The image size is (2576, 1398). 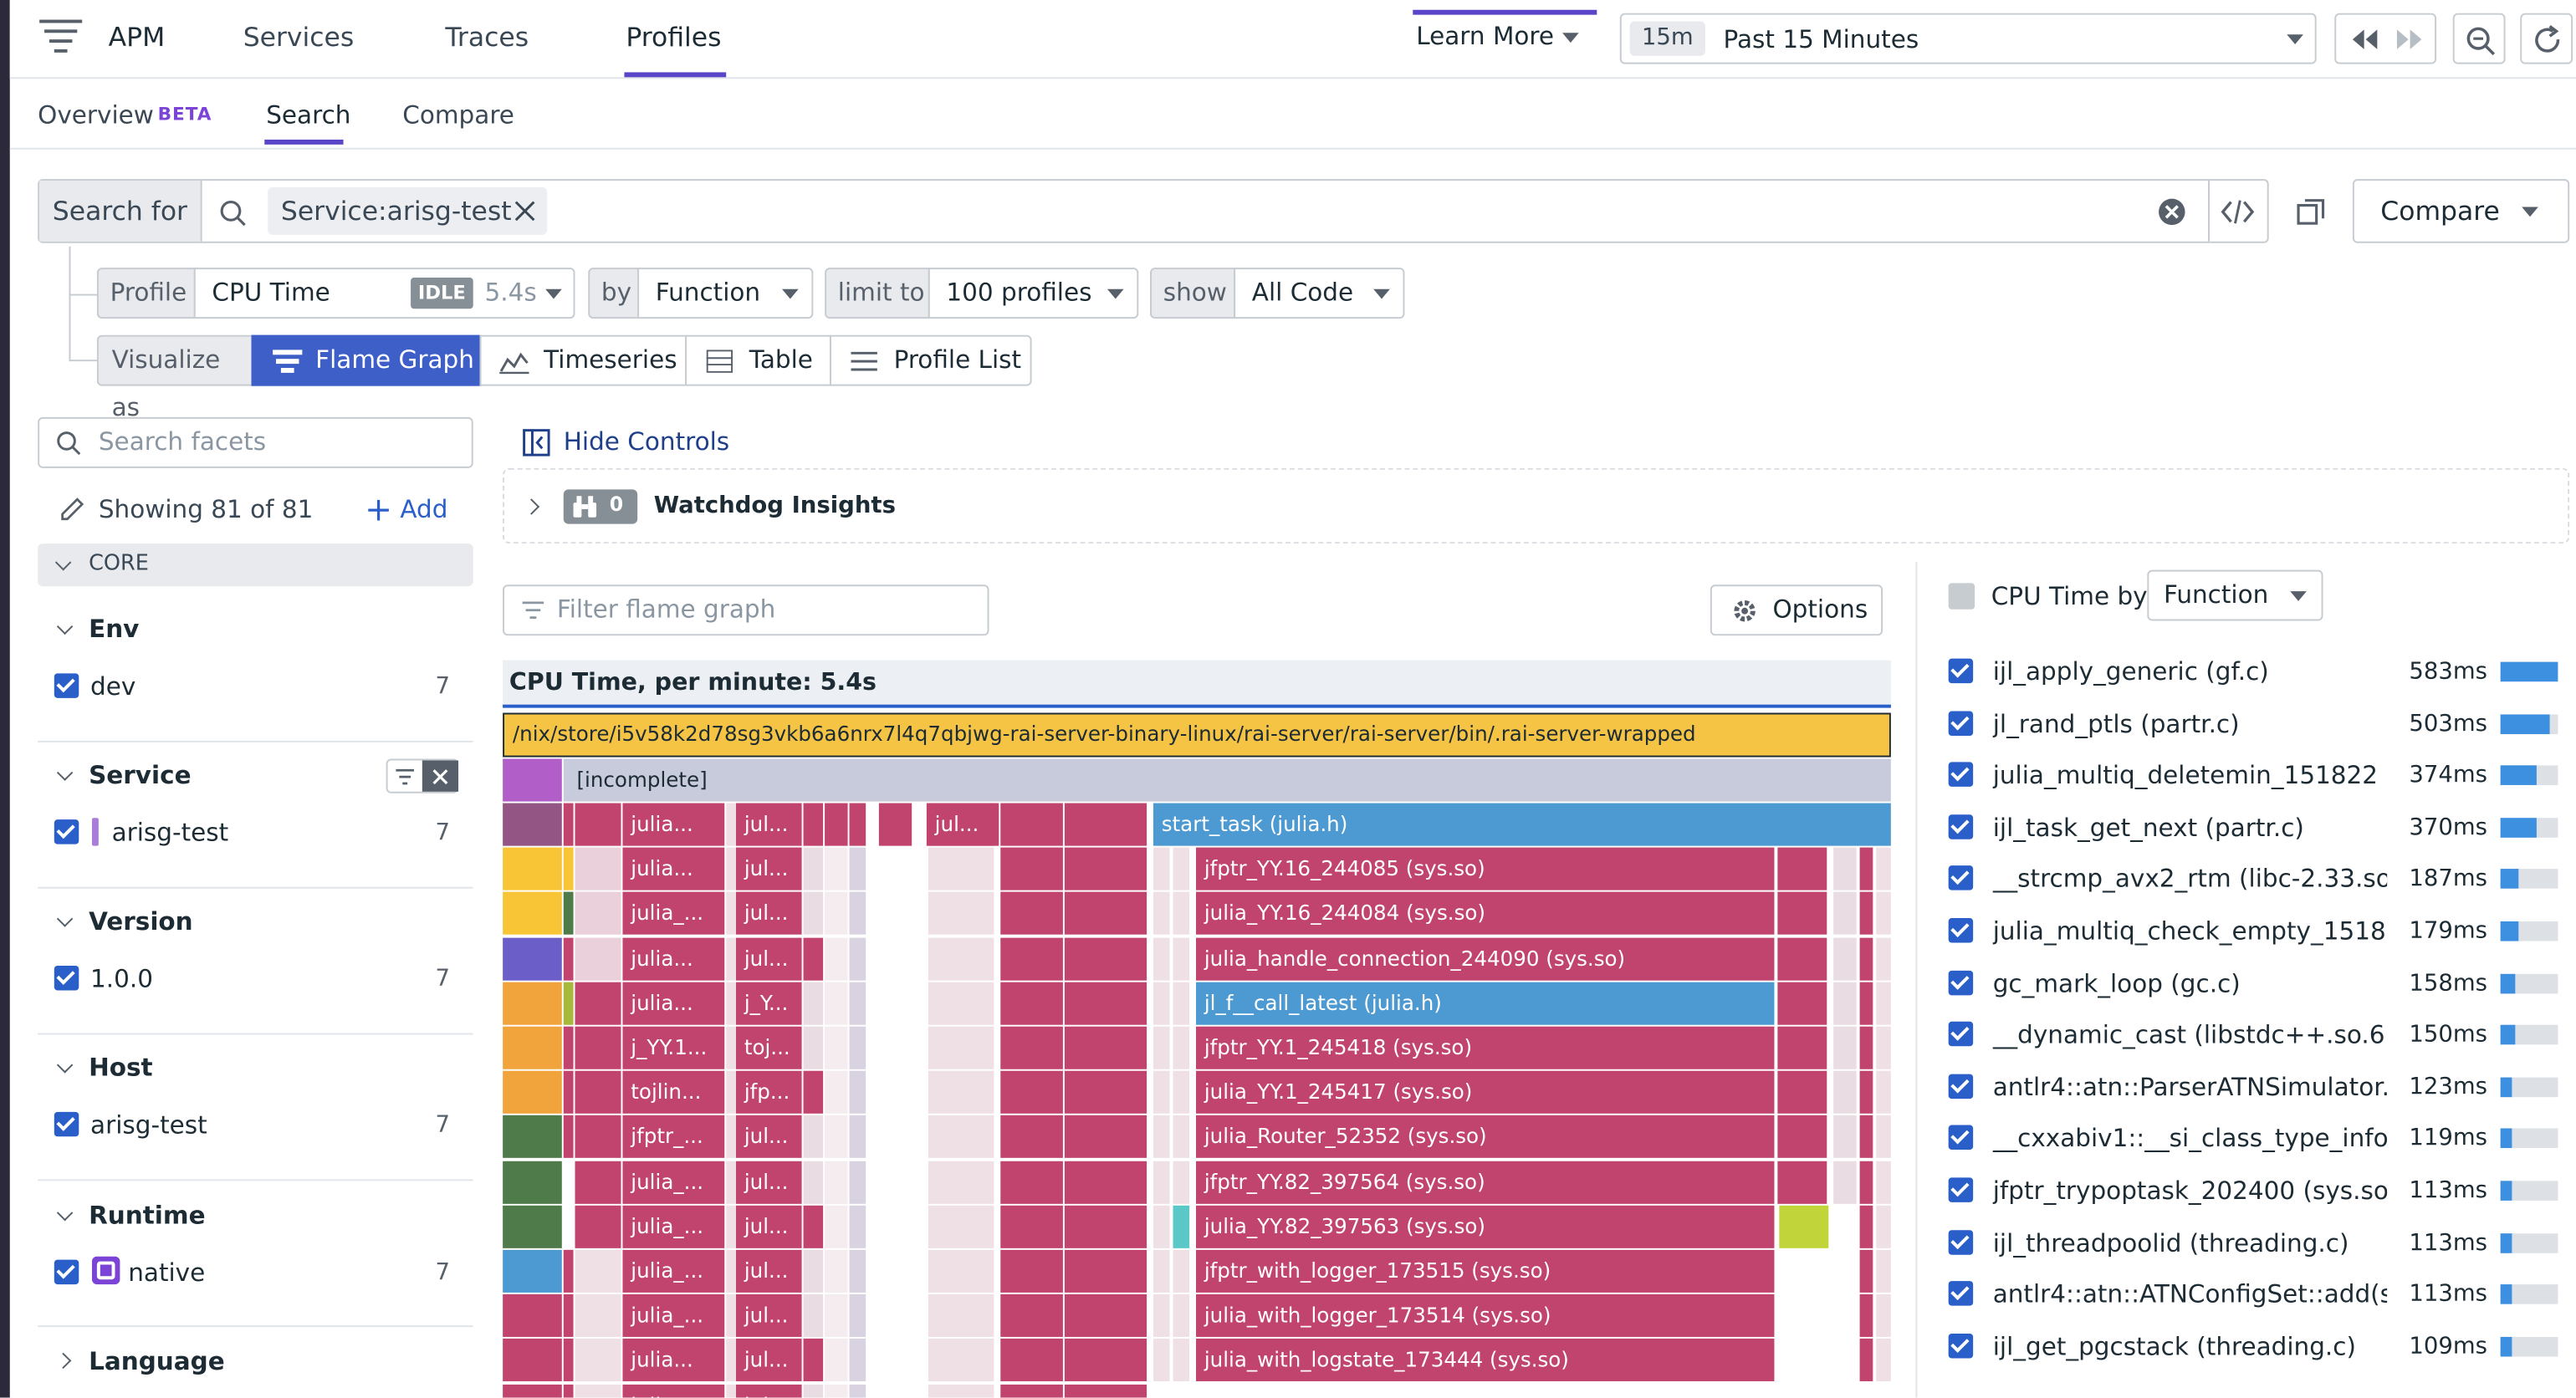 I want to click on nav-traces: Traces, so click(x=487, y=37).